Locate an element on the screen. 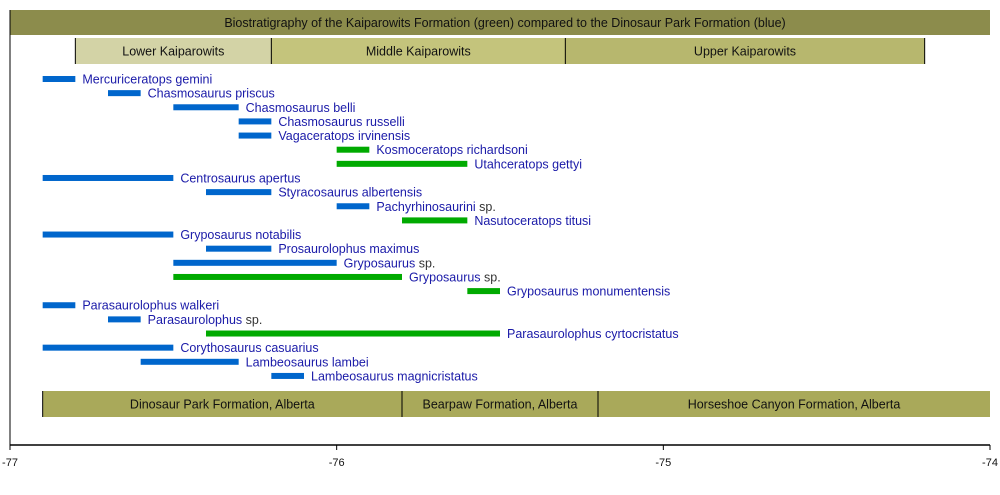 The width and height of the screenshot is (1000, 495). taxon-label: Lambeosaurus magnicristatus is located at coordinates (394, 376).